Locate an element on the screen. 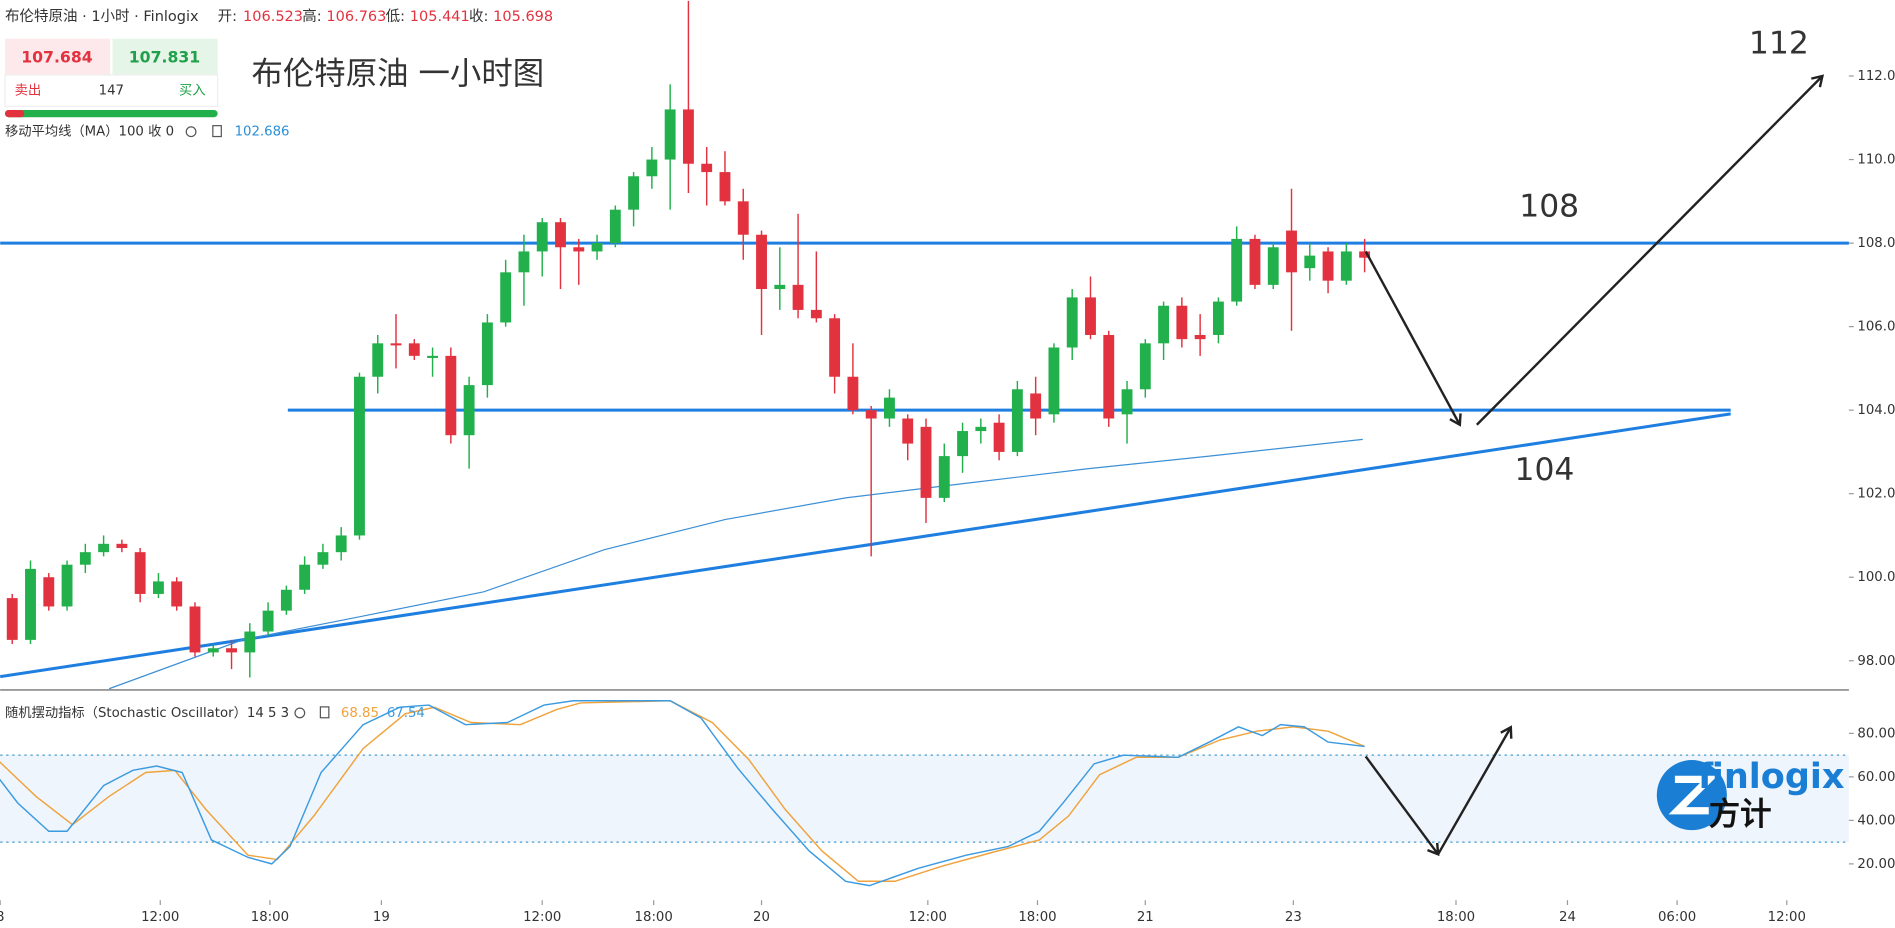 The height and width of the screenshot is (928, 1895). stoch-d-value: 68.85 is located at coordinates (360, 713).